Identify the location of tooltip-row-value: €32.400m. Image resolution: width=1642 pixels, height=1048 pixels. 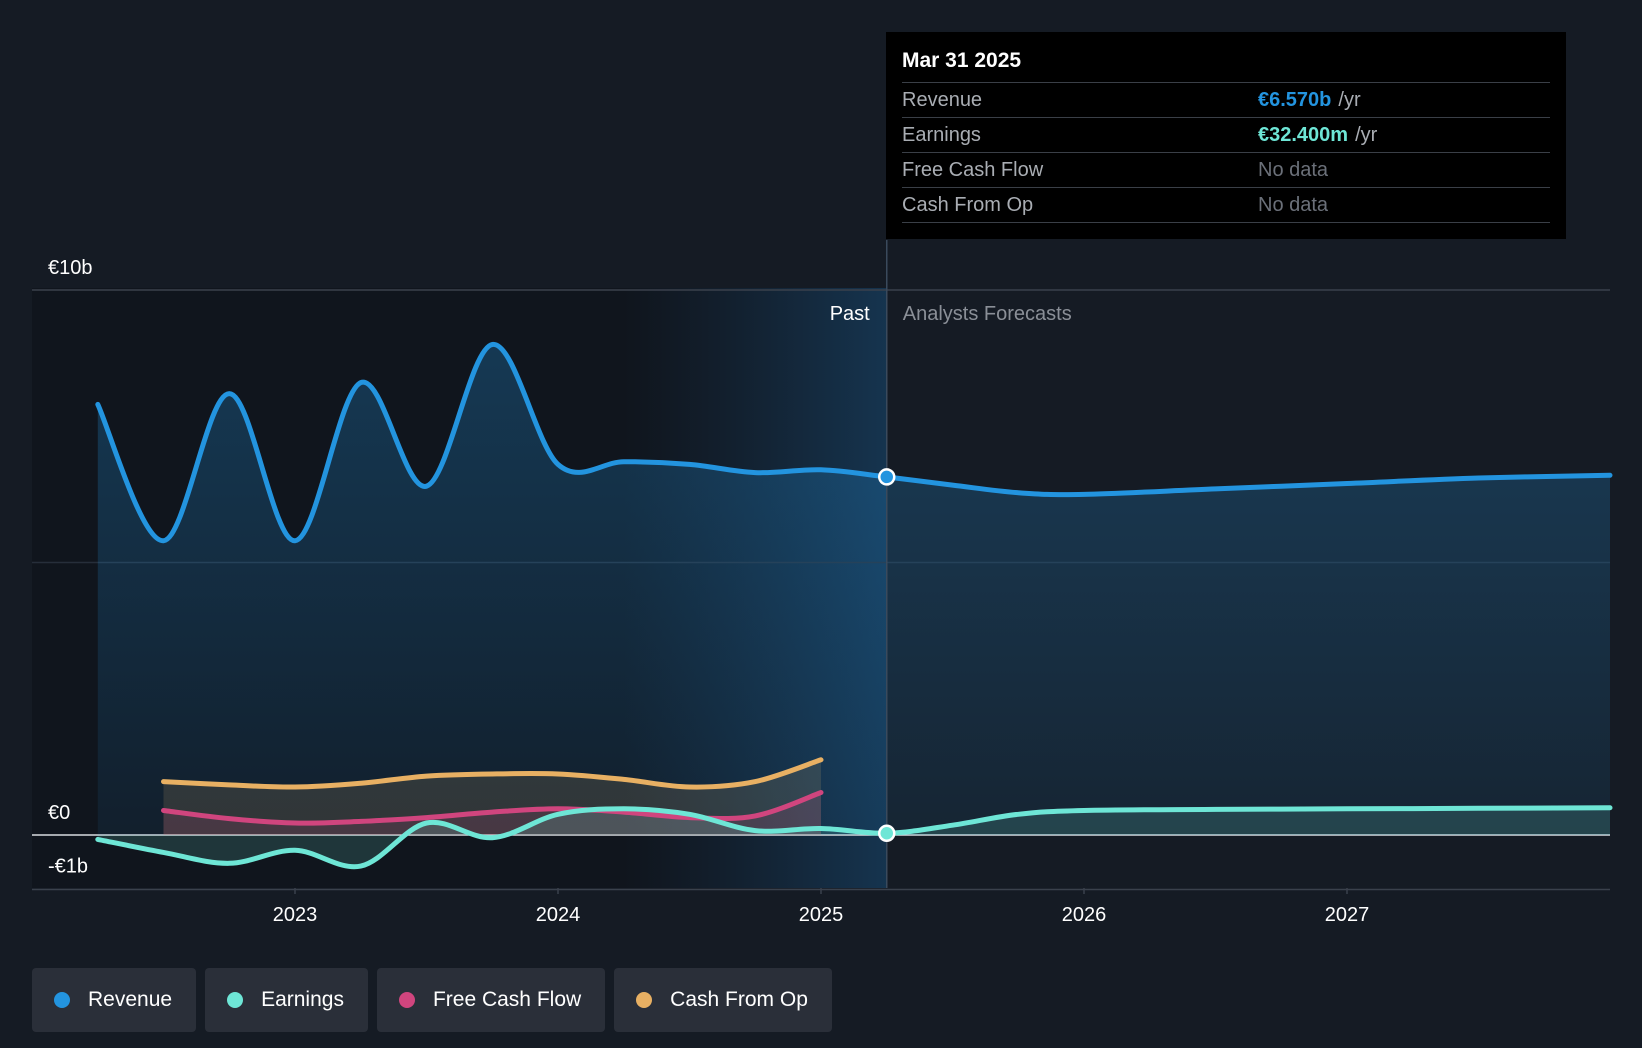
(1303, 134).